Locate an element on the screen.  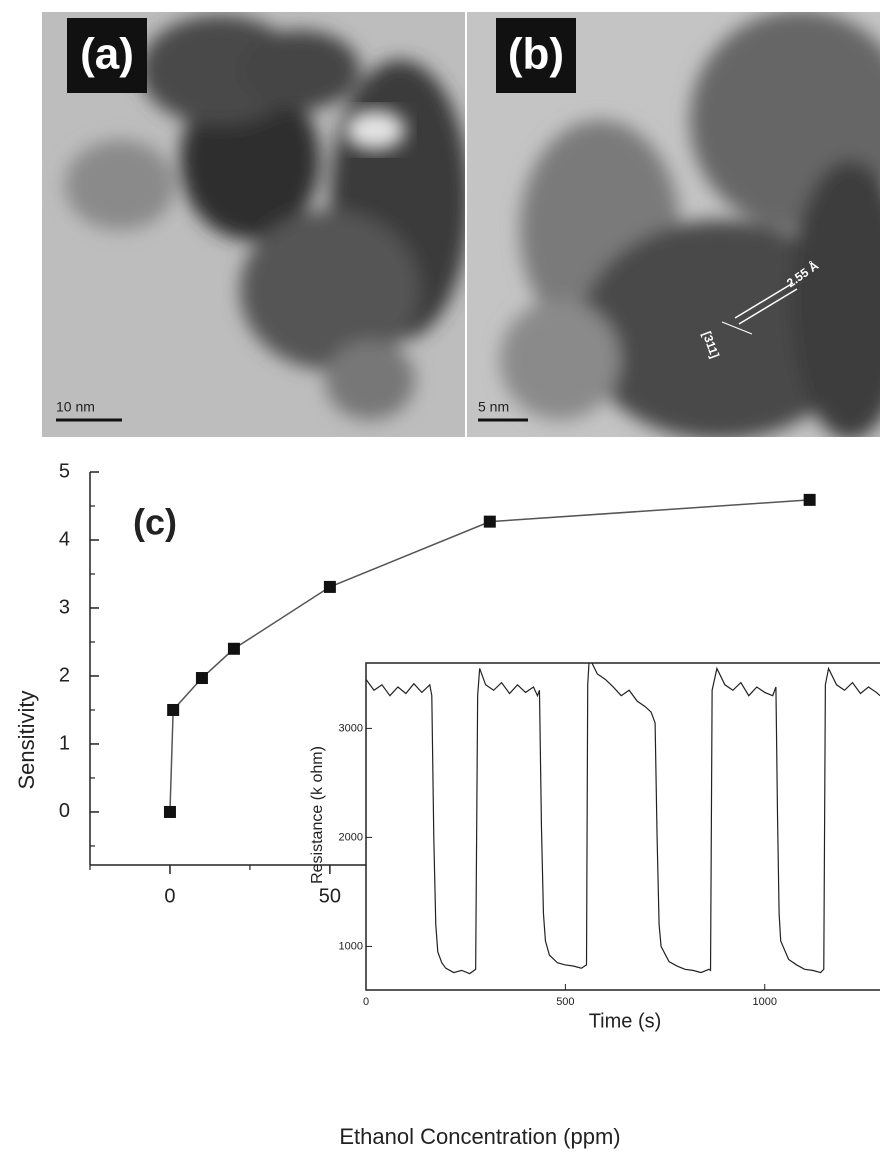
inset-y-axis-label: Resistance (k ohm) is located at coordinates (317, 815).